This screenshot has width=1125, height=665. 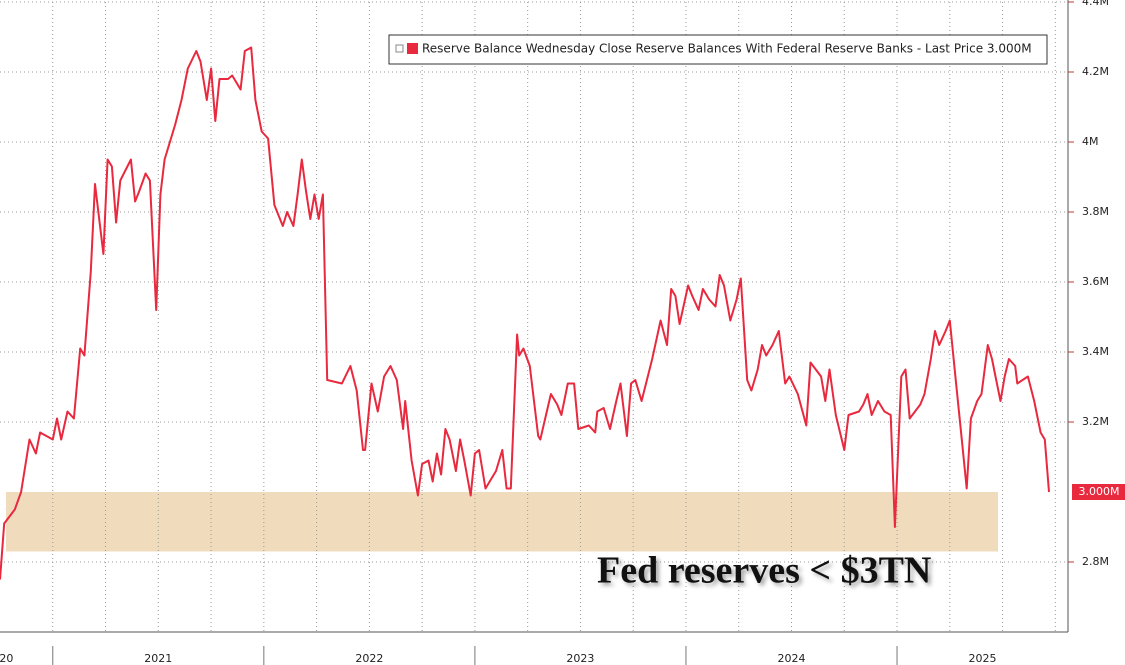 What do you see at coordinates (792, 658) in the screenshot?
I see `x-tick-label: 2024` at bounding box center [792, 658].